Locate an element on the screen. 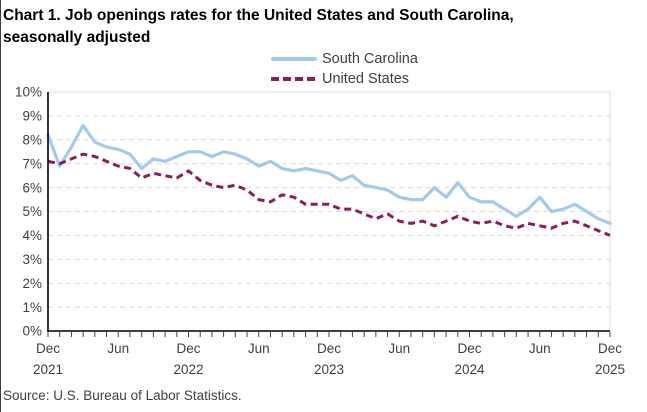 This screenshot has width=647, height=412. svg-text: 0% is located at coordinates (32, 331).